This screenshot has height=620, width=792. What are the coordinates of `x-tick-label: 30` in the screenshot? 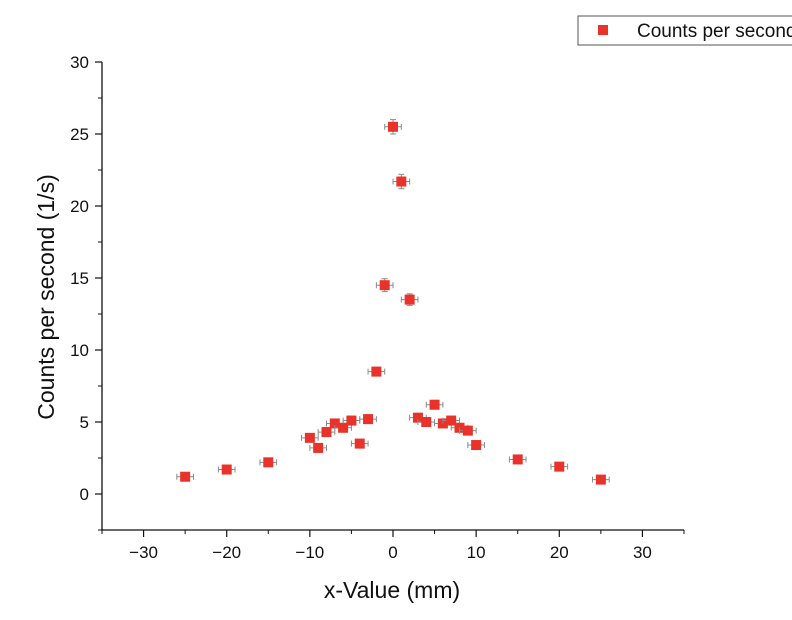 It's located at (642, 552).